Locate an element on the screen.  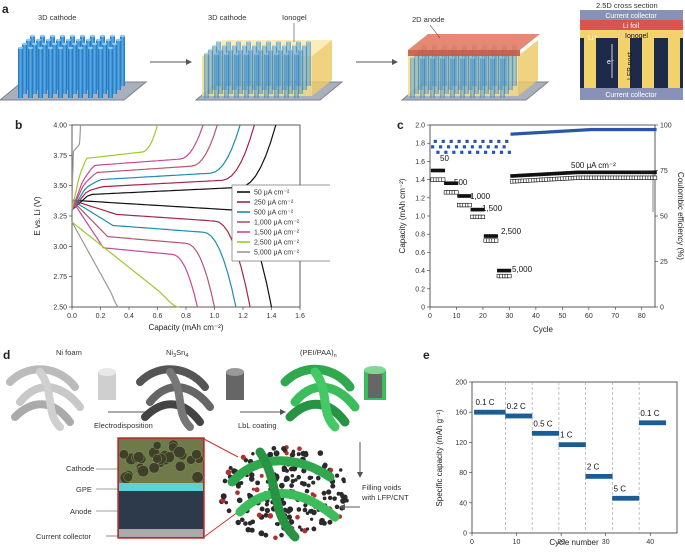
x-tick-label: 60 is located at coordinates (589, 316).